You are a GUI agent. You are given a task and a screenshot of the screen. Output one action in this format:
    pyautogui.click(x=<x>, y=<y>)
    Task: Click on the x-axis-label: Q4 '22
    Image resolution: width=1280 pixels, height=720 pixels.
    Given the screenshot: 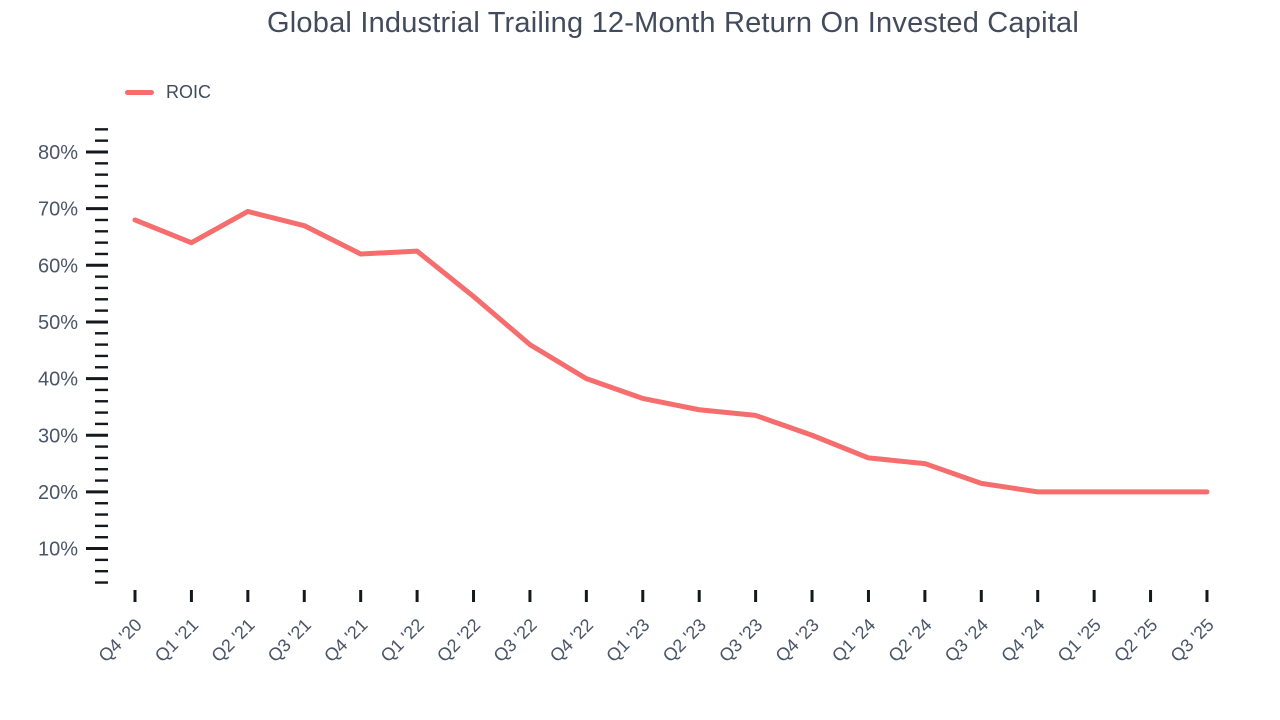 What is the action you would take?
    pyautogui.click(x=571, y=640)
    